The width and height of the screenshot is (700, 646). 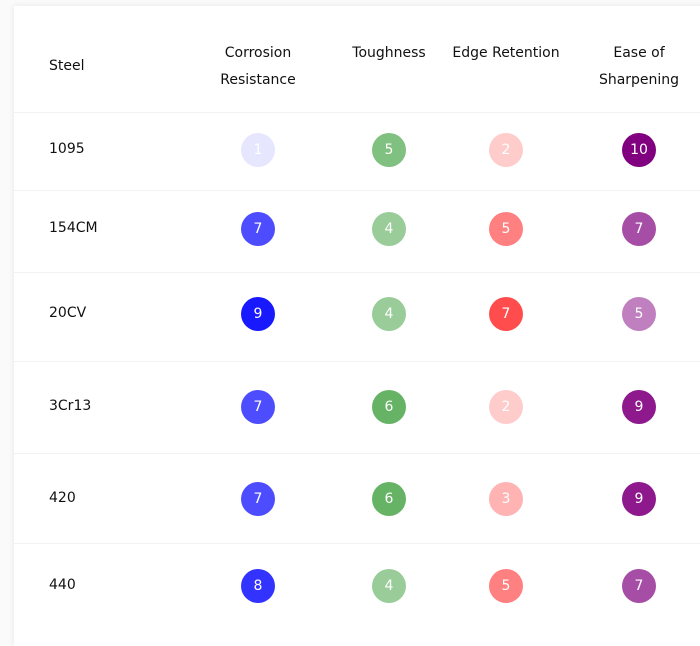 What do you see at coordinates (506, 499) in the screenshot?
I see `rating-badge: 3` at bounding box center [506, 499].